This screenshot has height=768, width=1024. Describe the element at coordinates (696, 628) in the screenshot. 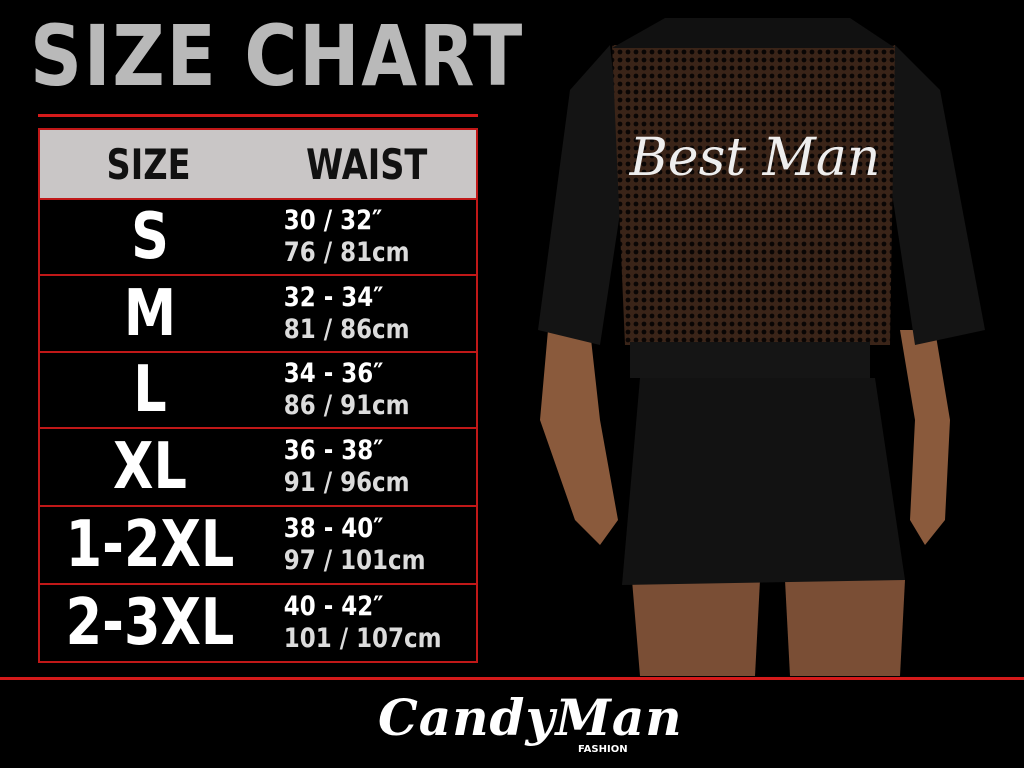

I see `left-leg` at that location.